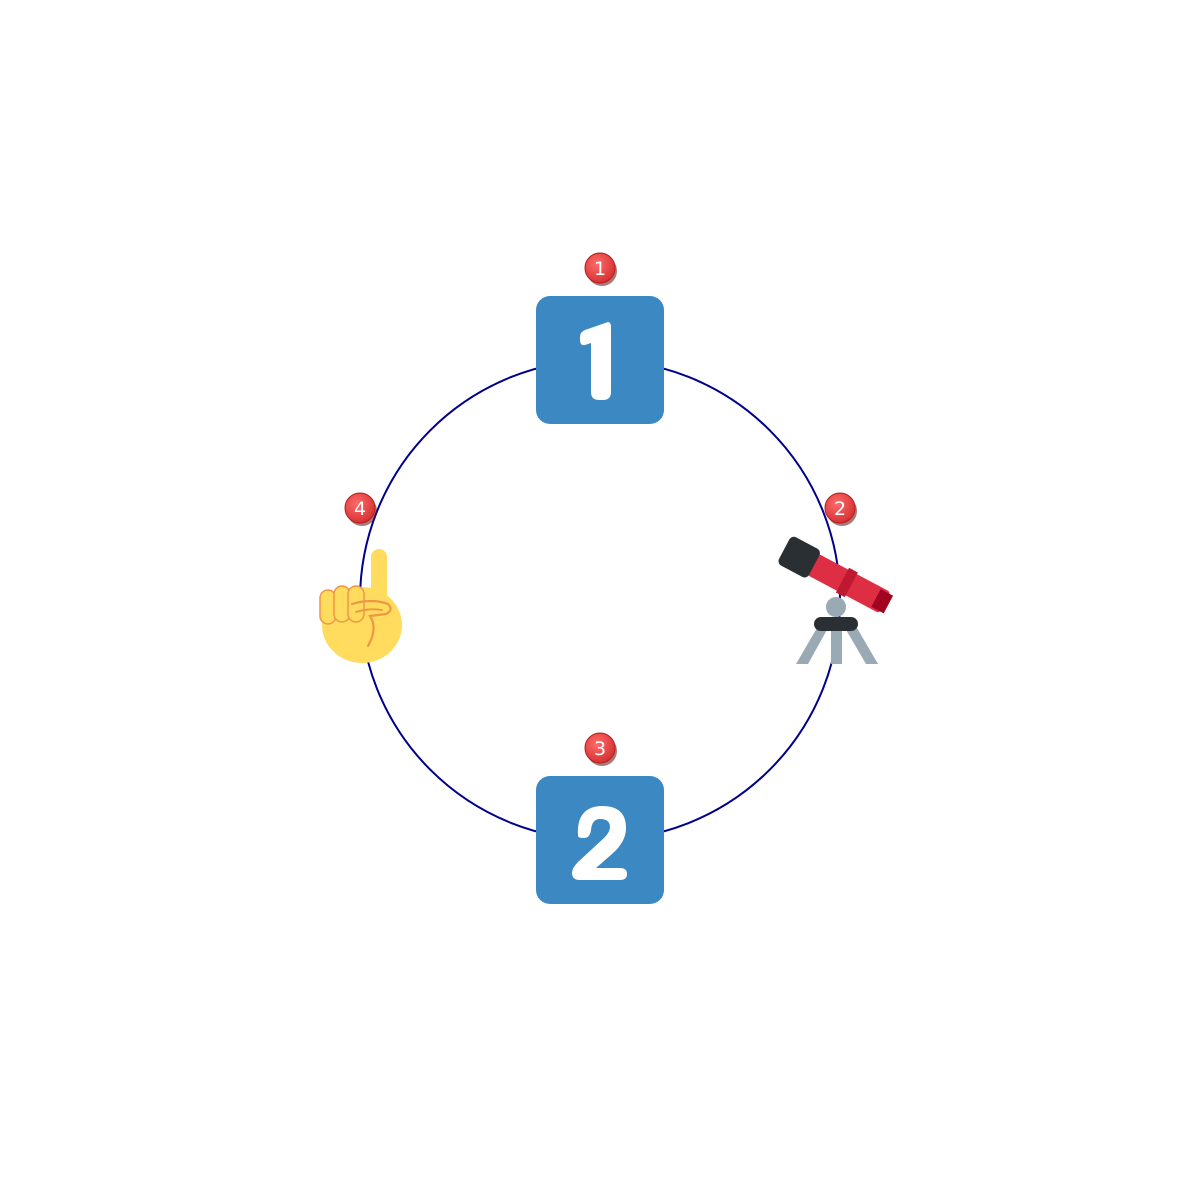  I want to click on step-badge-2-label: 2, so click(840, 509).